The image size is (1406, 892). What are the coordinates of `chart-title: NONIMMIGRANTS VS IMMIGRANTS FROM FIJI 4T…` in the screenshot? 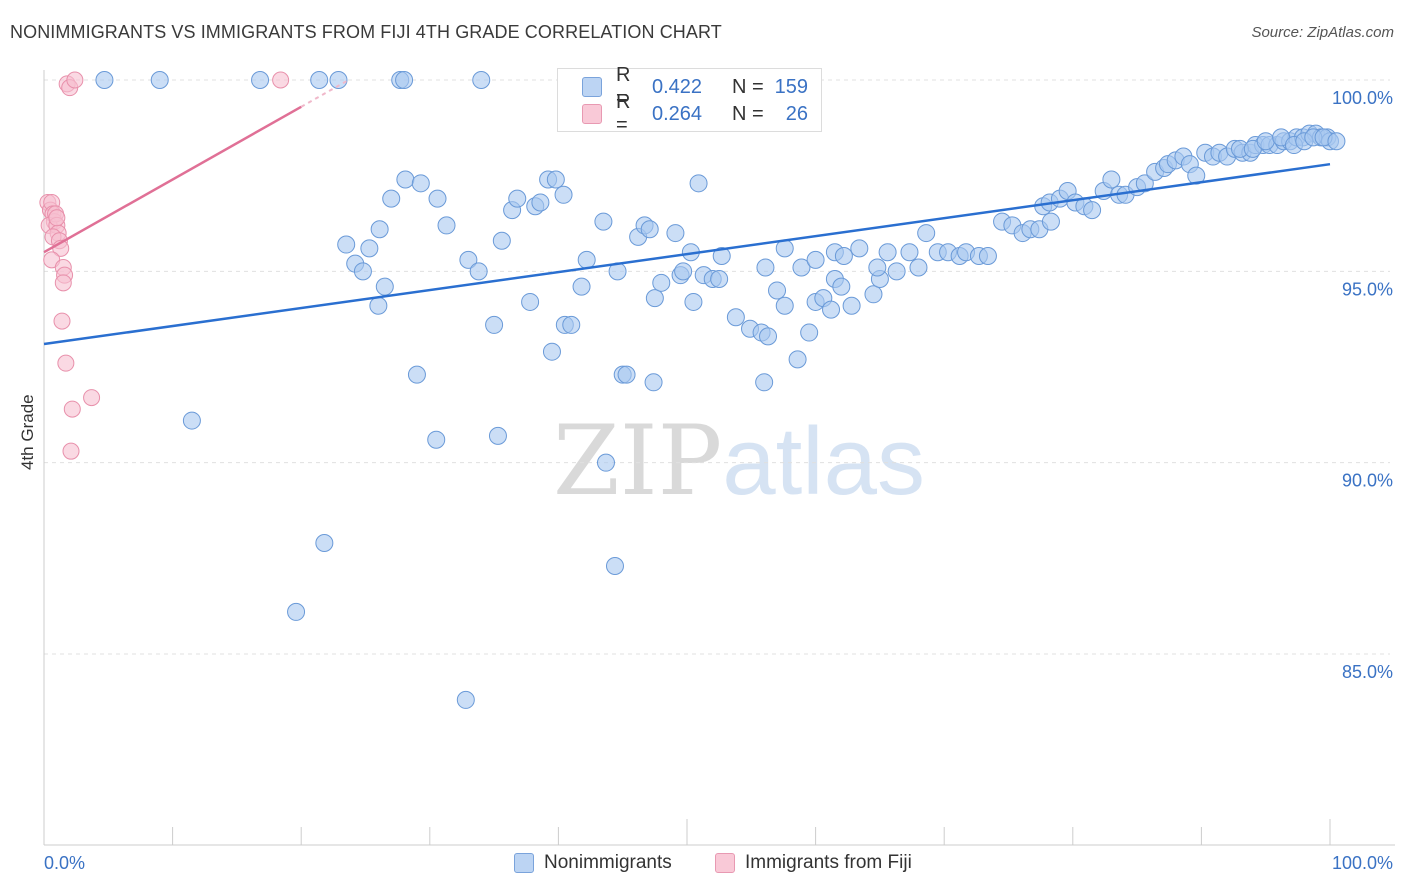 It's located at (366, 32).